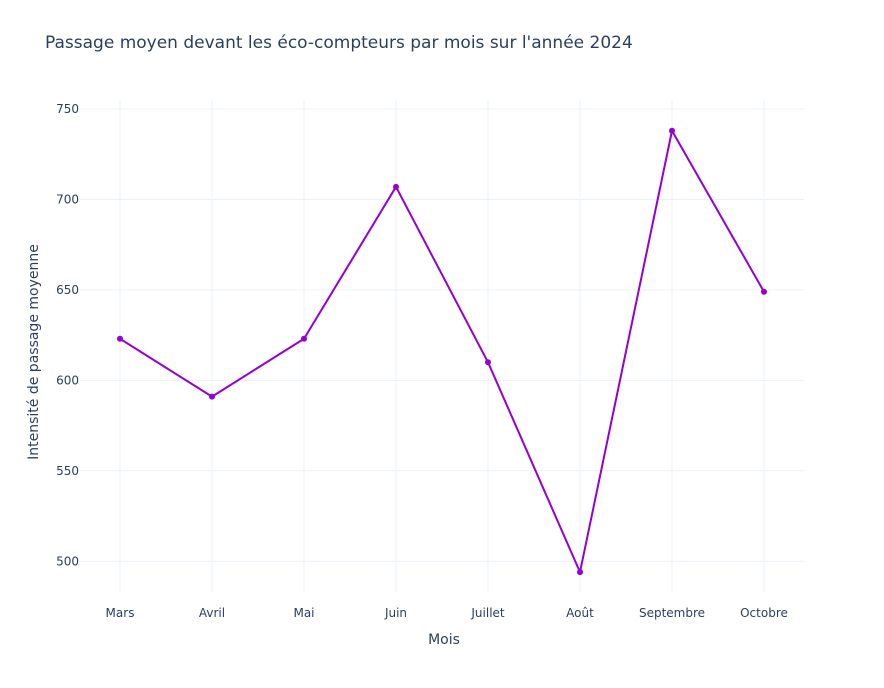  I want to click on x-tick-label: Juin, so click(395, 613).